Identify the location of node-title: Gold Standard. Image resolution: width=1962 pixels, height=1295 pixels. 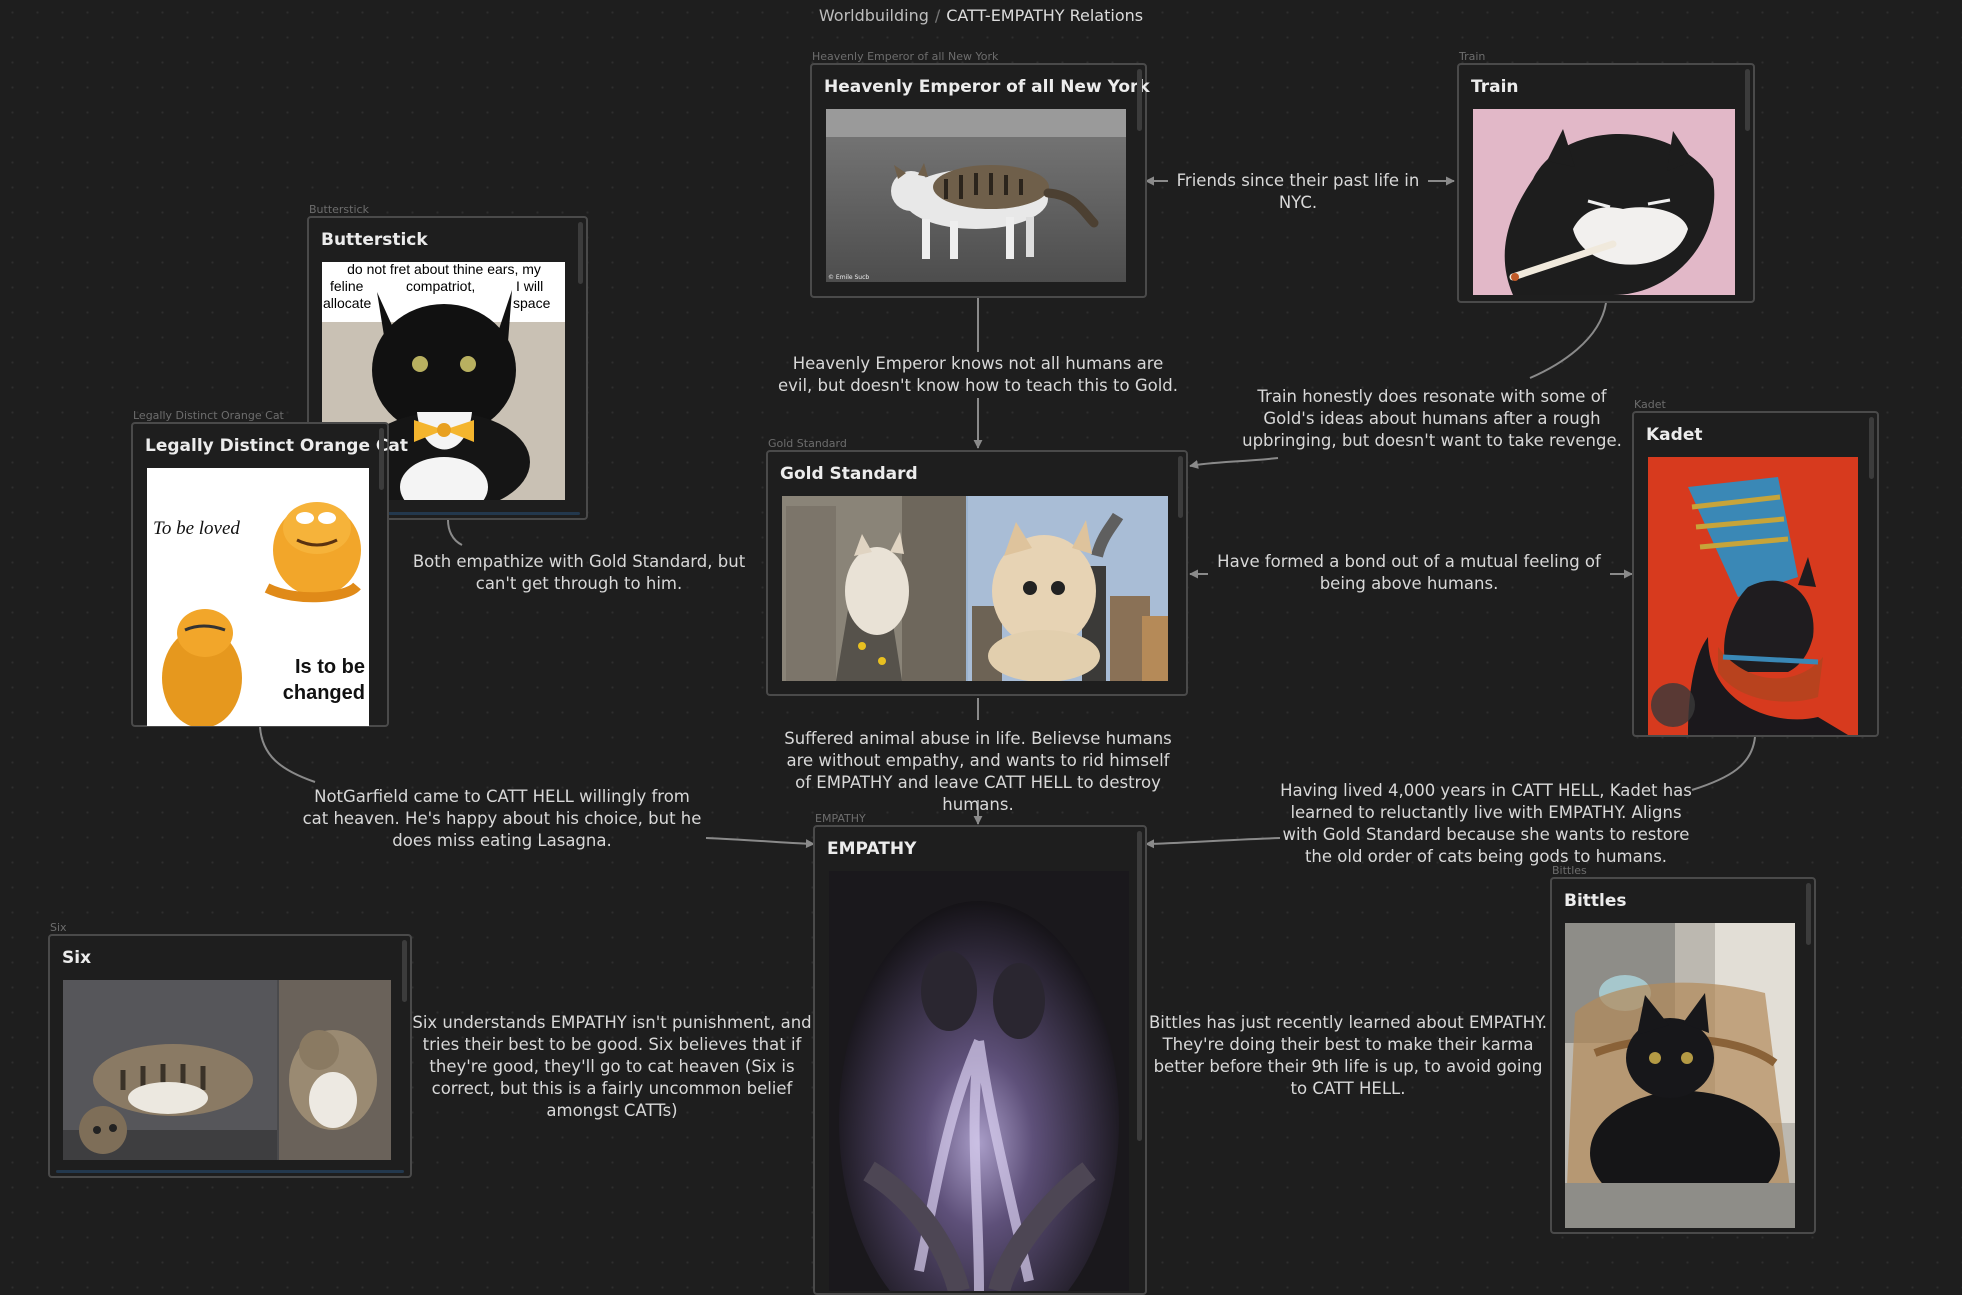
(849, 474).